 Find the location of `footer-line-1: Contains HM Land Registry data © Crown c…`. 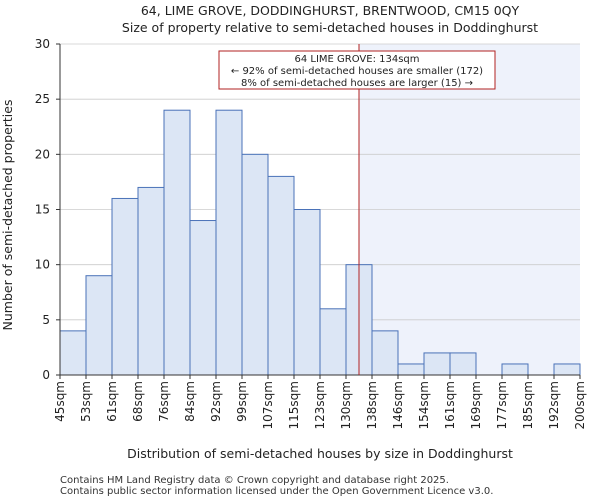

footer-line-1: Contains HM Land Registry data © Crown c… is located at coordinates (254, 480).